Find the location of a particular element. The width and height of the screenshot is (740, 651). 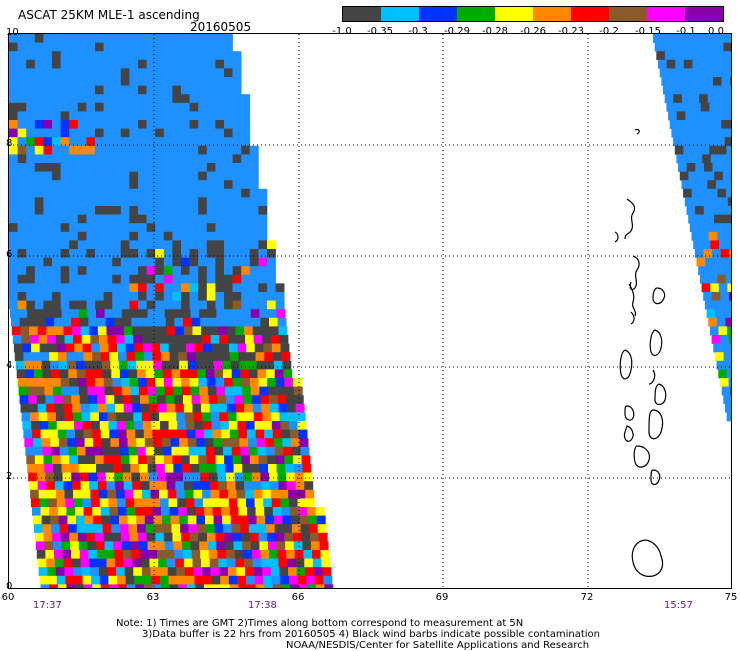

pass-time-label: 15:57 is located at coordinates (678, 605).